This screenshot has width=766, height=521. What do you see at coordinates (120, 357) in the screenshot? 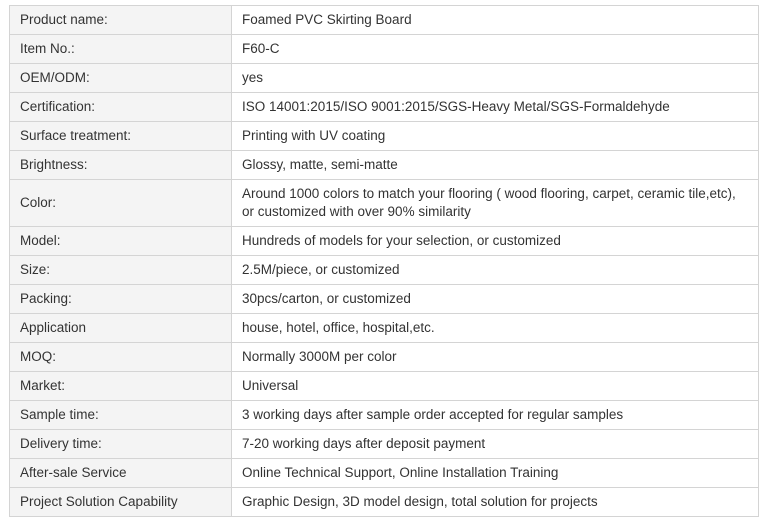
I see `spec-label: MOQ:` at bounding box center [120, 357].